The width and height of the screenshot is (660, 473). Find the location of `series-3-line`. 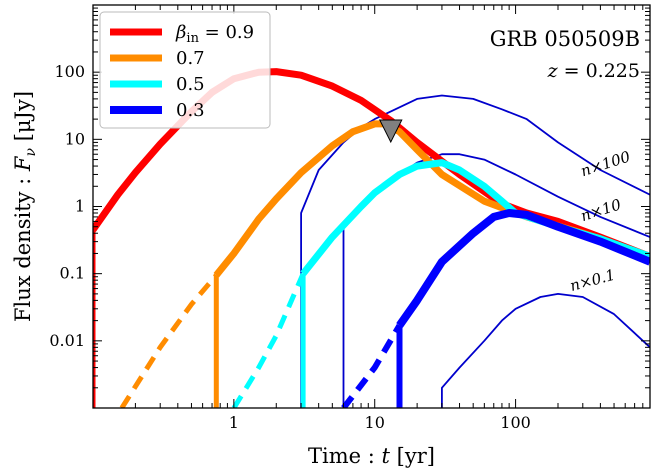

series-3-line is located at coordinates (523, 268).